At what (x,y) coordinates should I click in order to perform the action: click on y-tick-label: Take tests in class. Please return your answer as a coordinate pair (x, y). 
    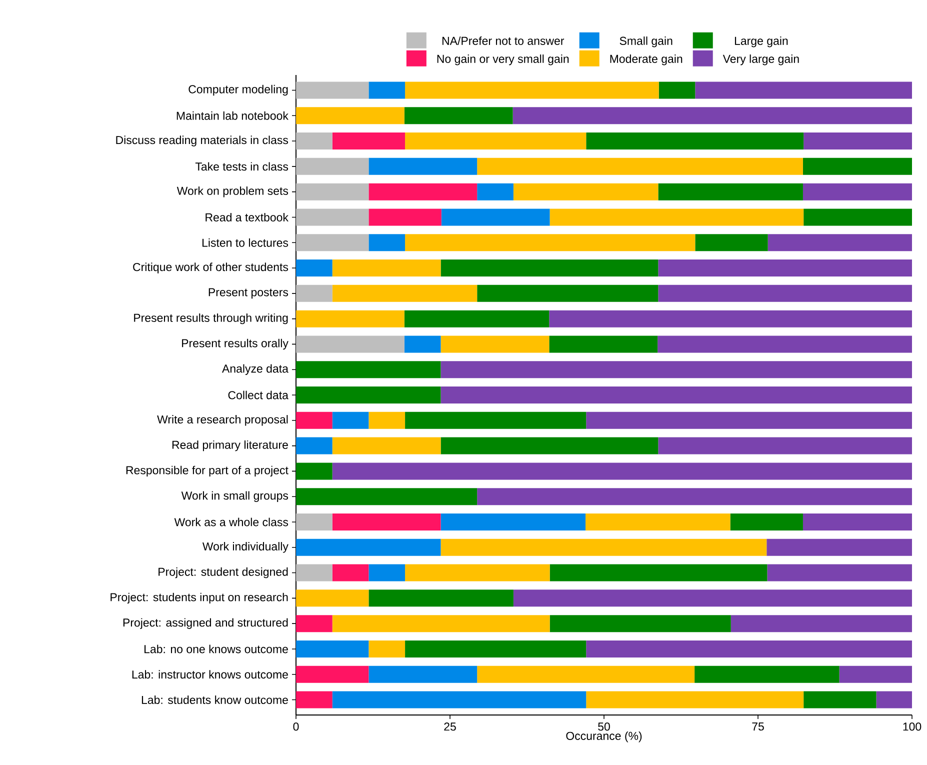
    Looking at the image, I should click on (241, 166).